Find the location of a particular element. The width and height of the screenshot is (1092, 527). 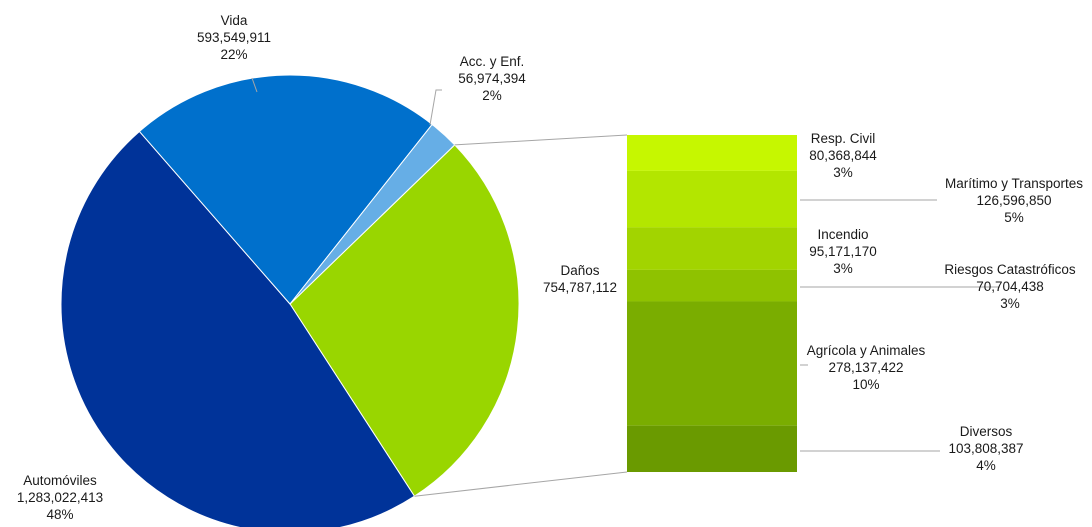

segment-label-resp-civil-line: Resp. Civil is located at coordinates (843, 138).